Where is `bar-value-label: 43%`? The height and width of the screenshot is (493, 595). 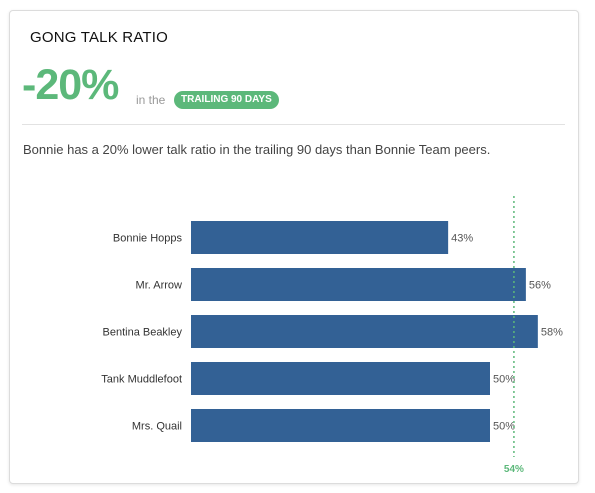 bar-value-label: 43% is located at coordinates (462, 239).